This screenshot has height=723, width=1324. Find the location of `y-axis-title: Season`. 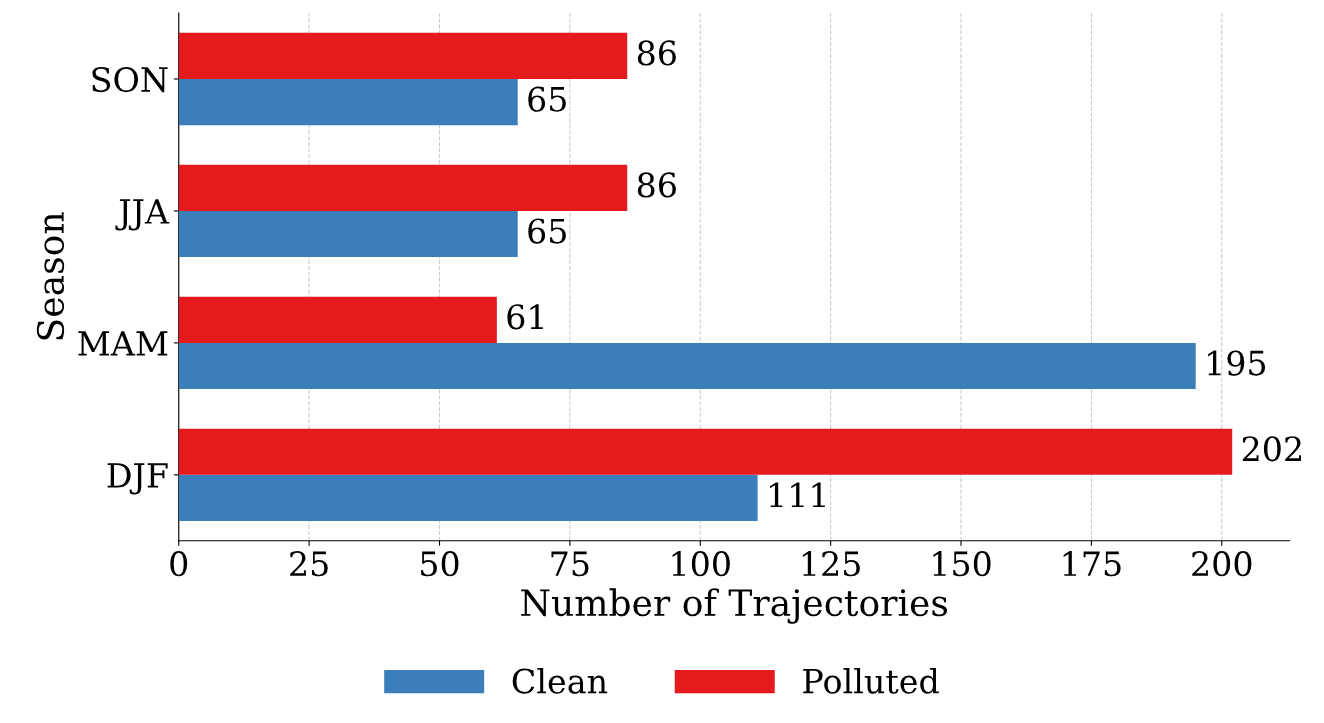

y-axis-title: Season is located at coordinates (50, 276).